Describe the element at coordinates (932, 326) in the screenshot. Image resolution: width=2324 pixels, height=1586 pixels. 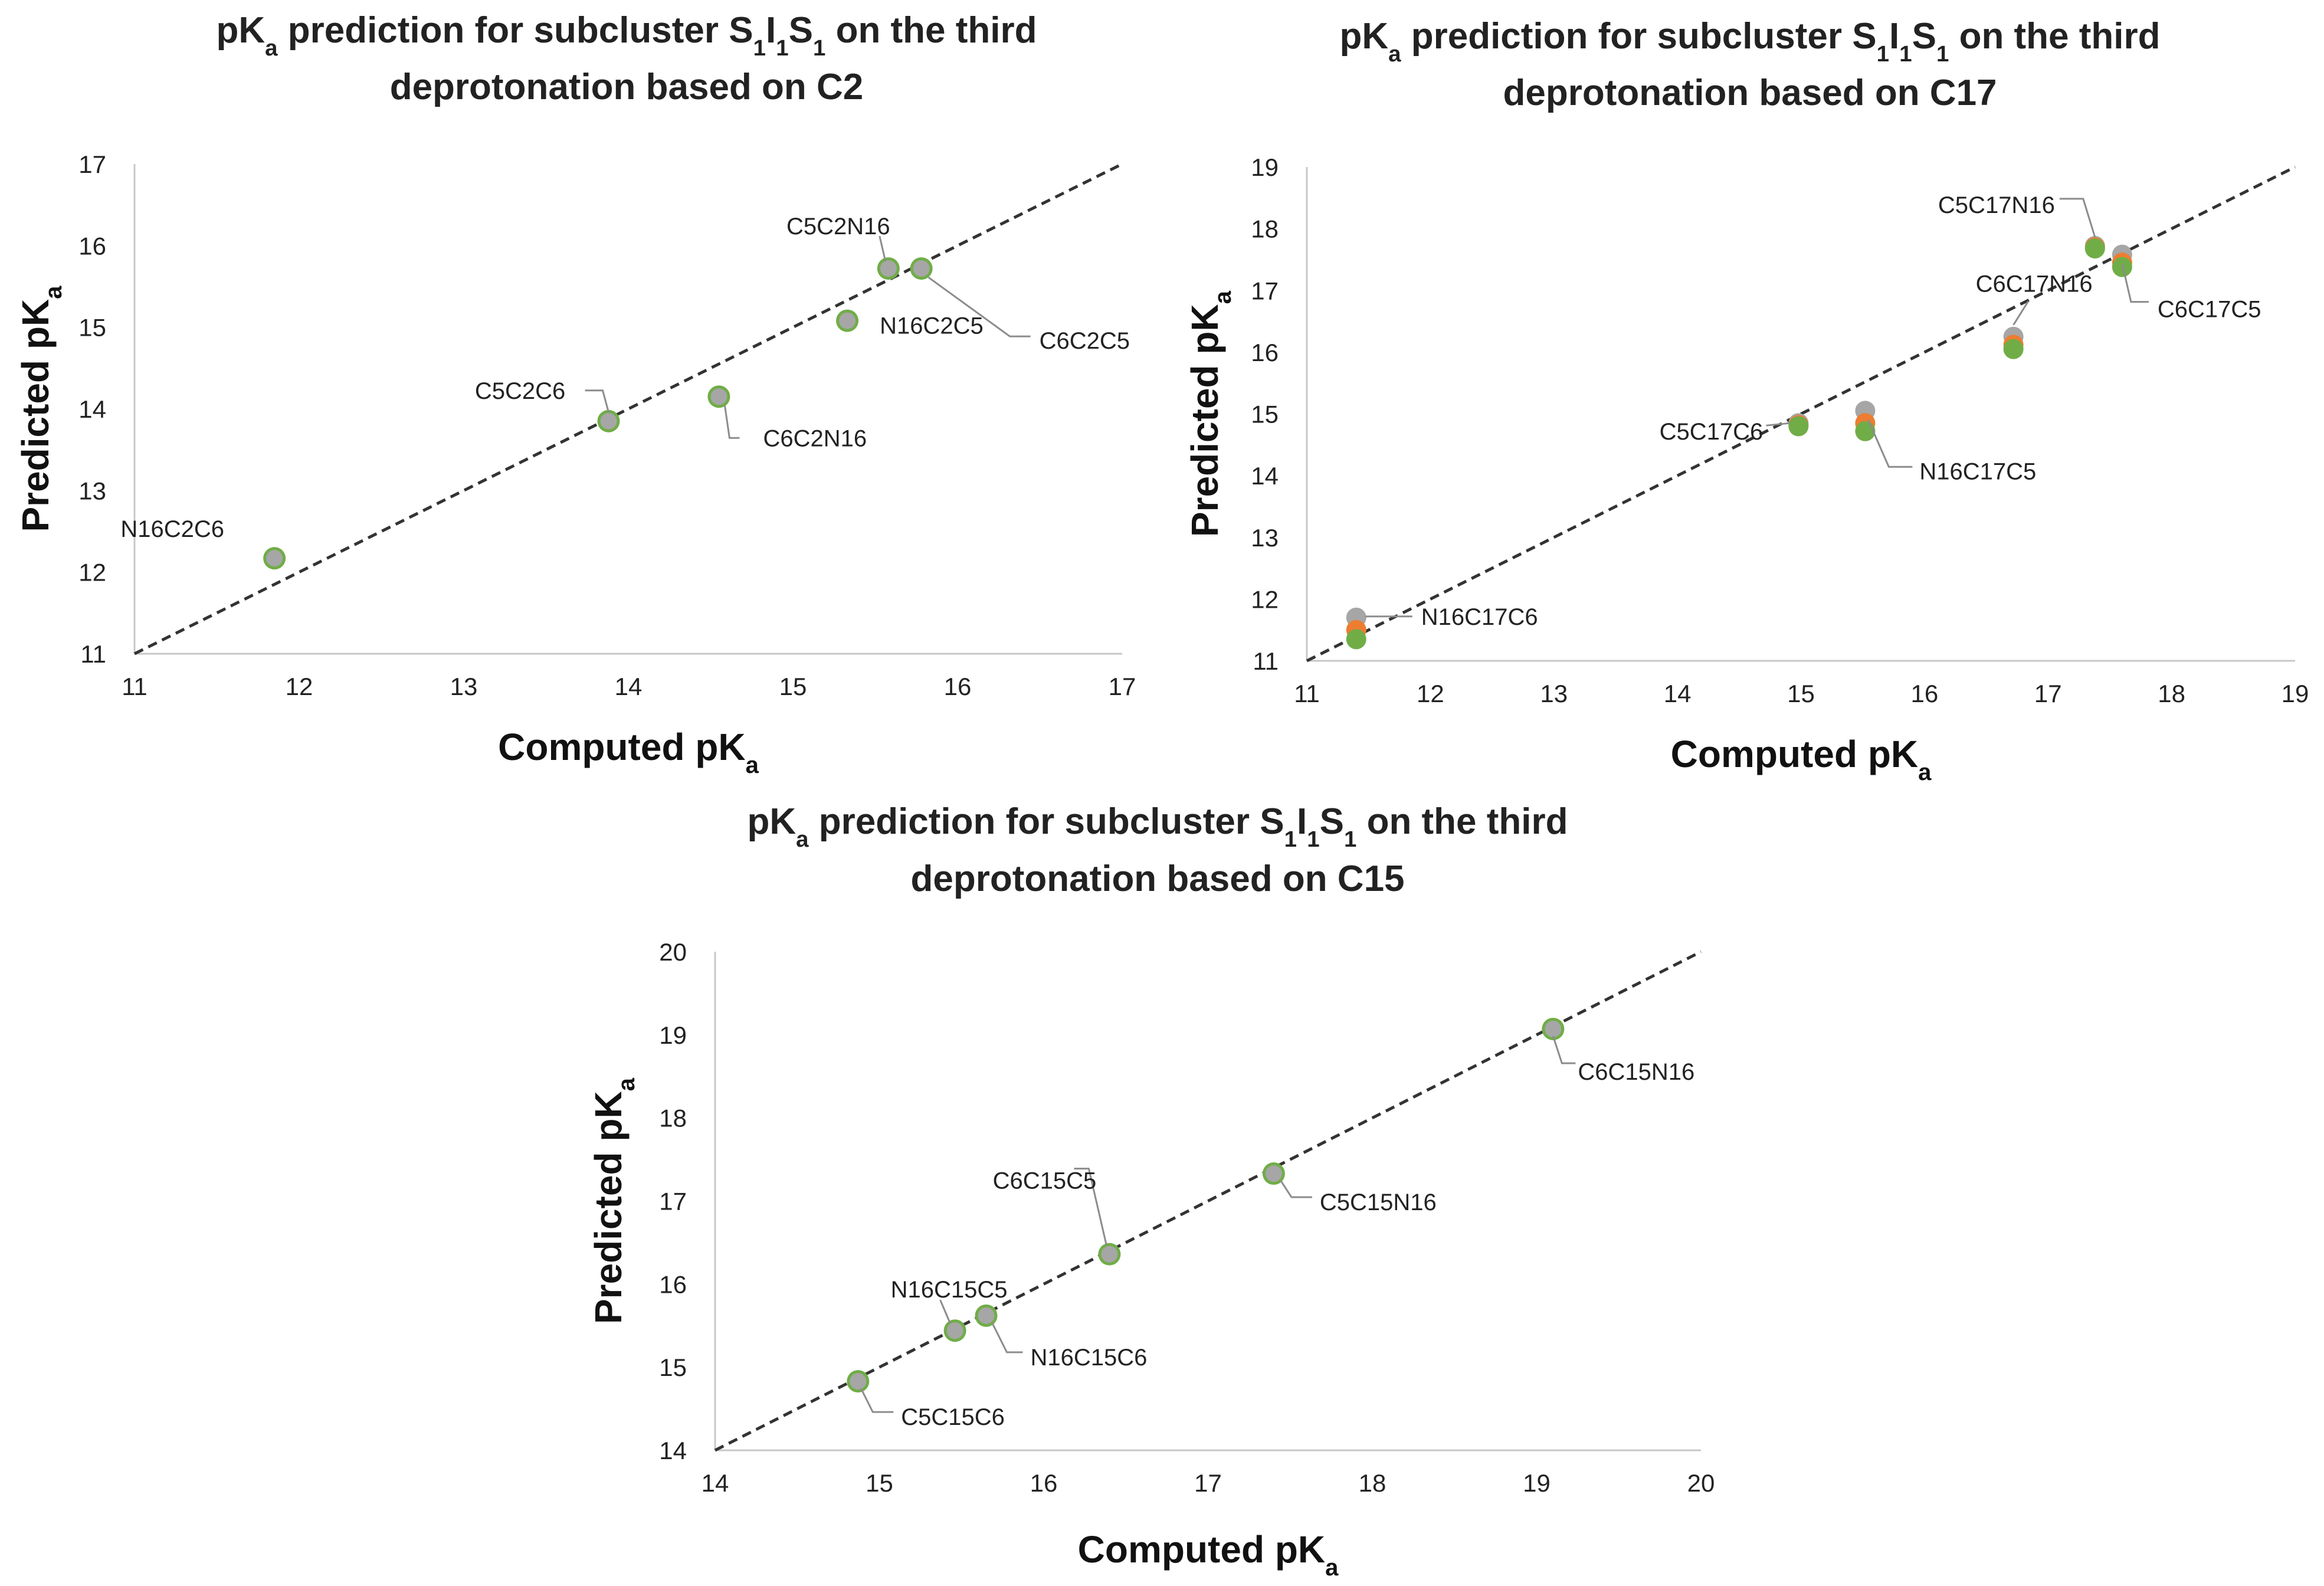
I see `data-label: N16C2C5` at that location.